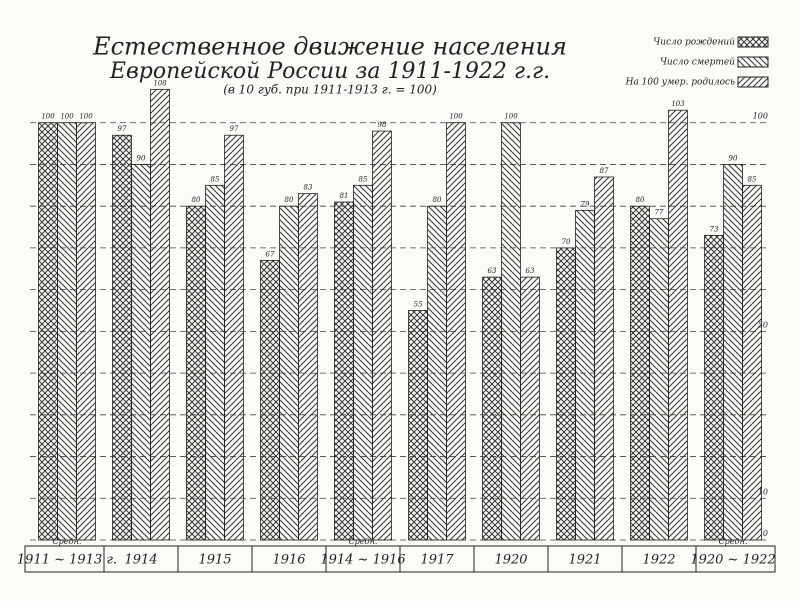 The width and height of the screenshot is (800, 601). I want to click on x-tick-label: 1917, so click(437, 560).